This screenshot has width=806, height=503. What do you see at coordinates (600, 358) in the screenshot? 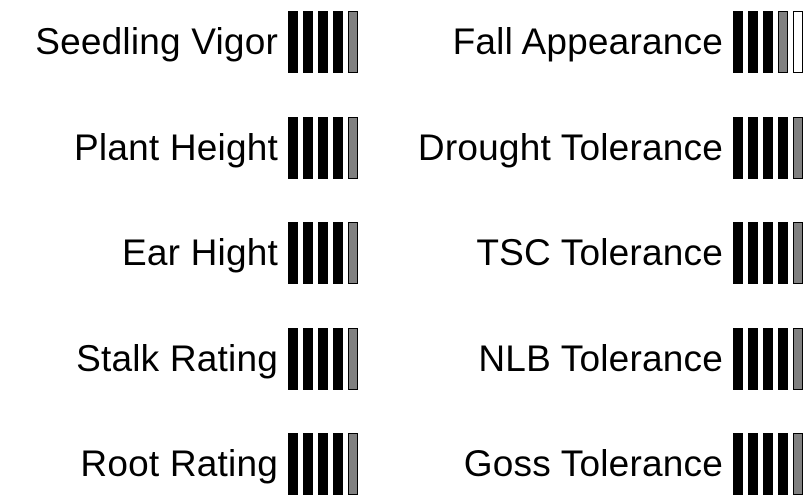
I see `rating-label: NLB Tolerance` at bounding box center [600, 358].